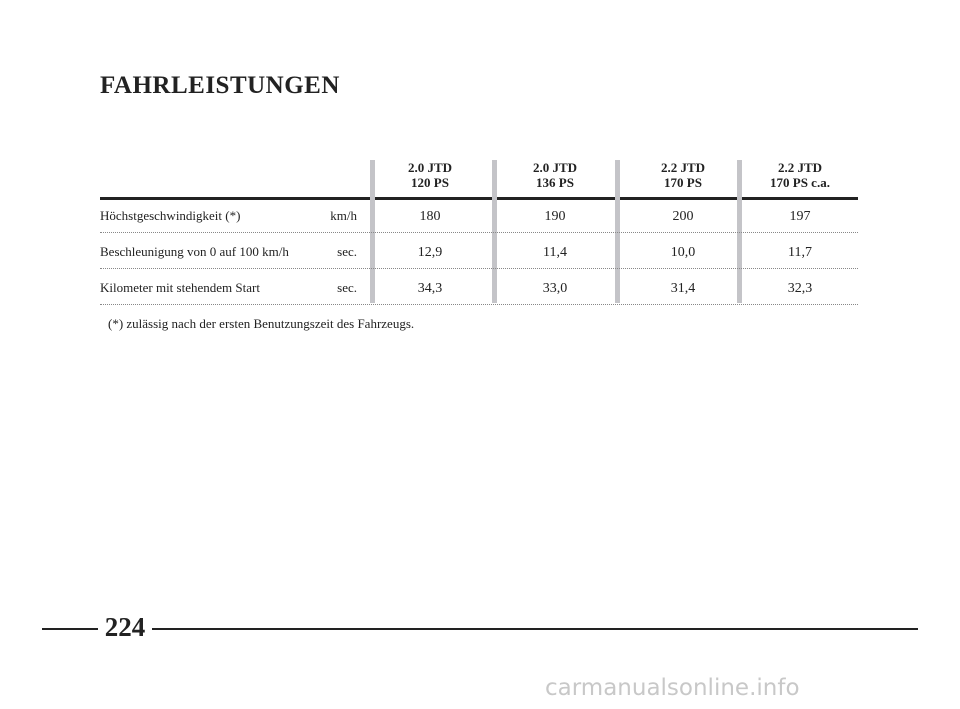  I want to click on cell-value: 180, so click(430, 216).